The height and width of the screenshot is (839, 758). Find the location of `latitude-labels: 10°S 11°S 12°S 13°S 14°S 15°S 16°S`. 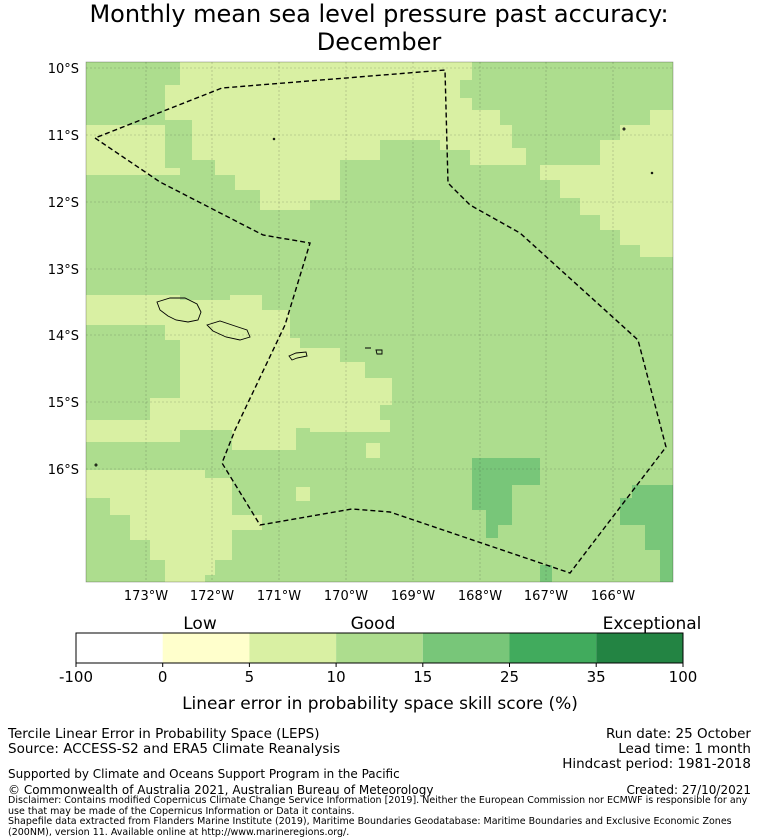

latitude-labels: 10°S 11°S 12°S 13°S 14°S 15°S 16°S is located at coordinates (63, 270).